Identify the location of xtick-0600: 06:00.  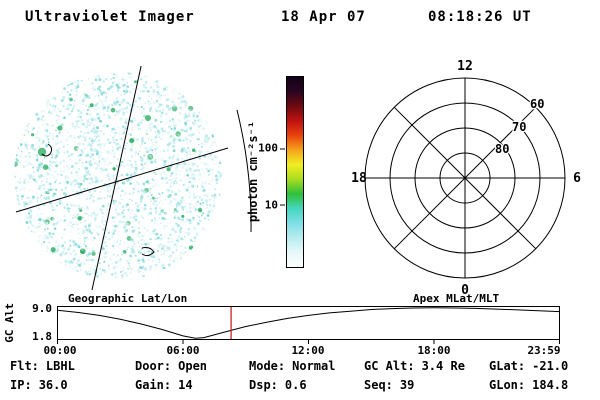
(183, 350).